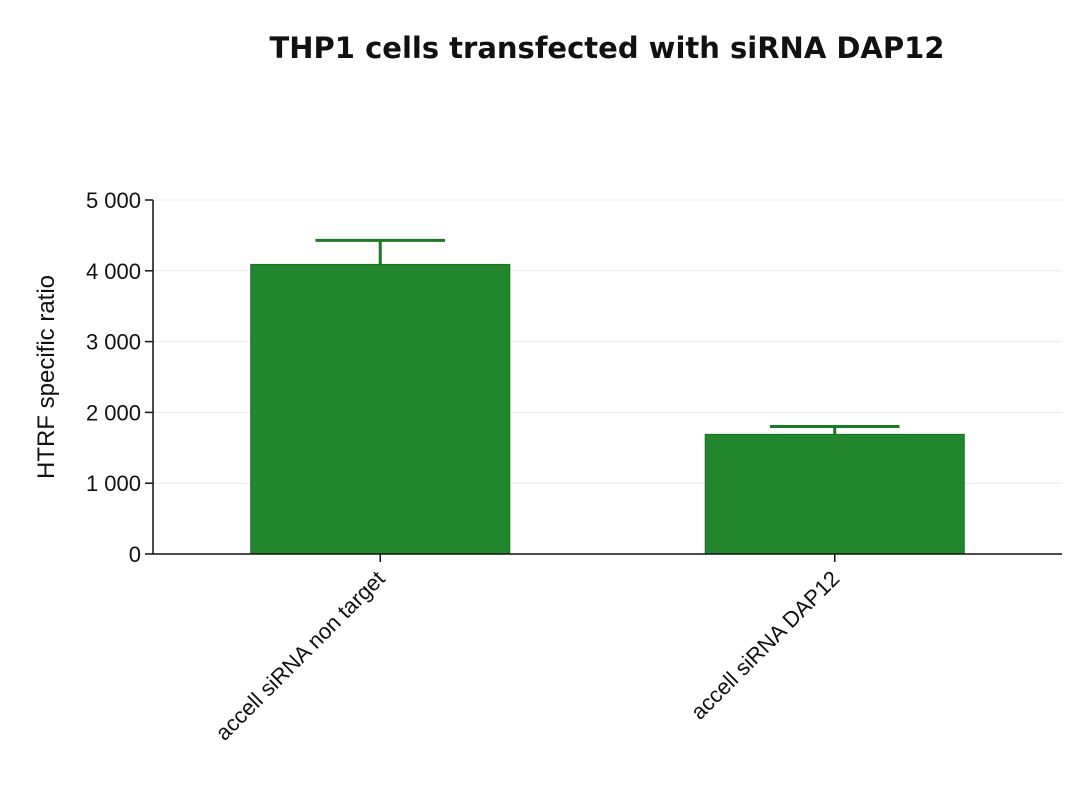 The width and height of the screenshot is (1080, 810). I want to click on y-tick-label: 4 000, so click(113, 271).